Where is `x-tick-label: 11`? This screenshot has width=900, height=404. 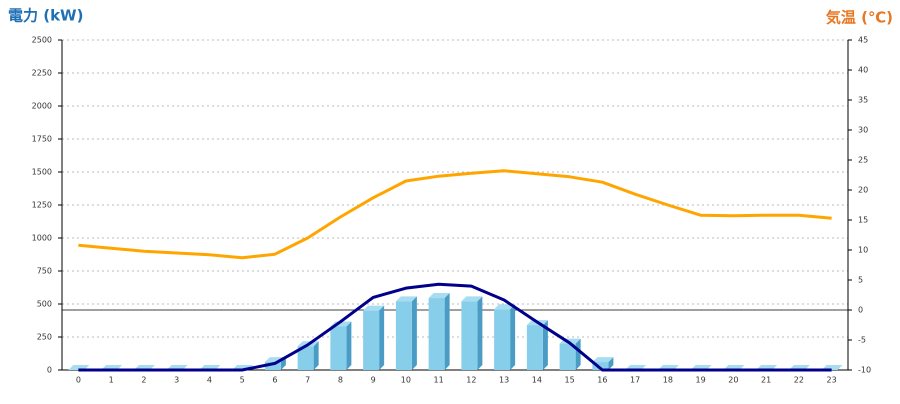
x-tick-label: 11 is located at coordinates (439, 380).